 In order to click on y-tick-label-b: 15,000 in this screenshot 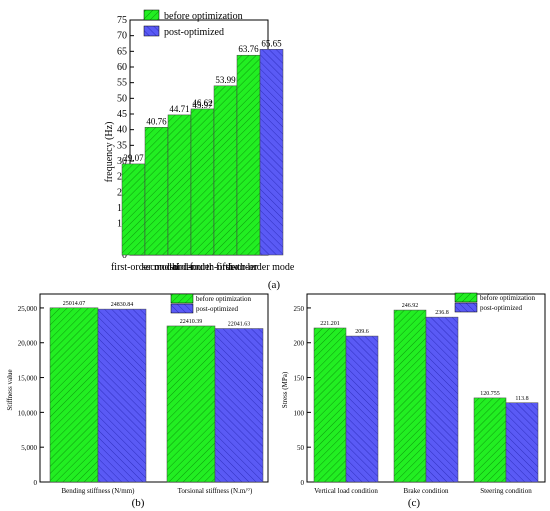, I will do `click(28, 379)`.